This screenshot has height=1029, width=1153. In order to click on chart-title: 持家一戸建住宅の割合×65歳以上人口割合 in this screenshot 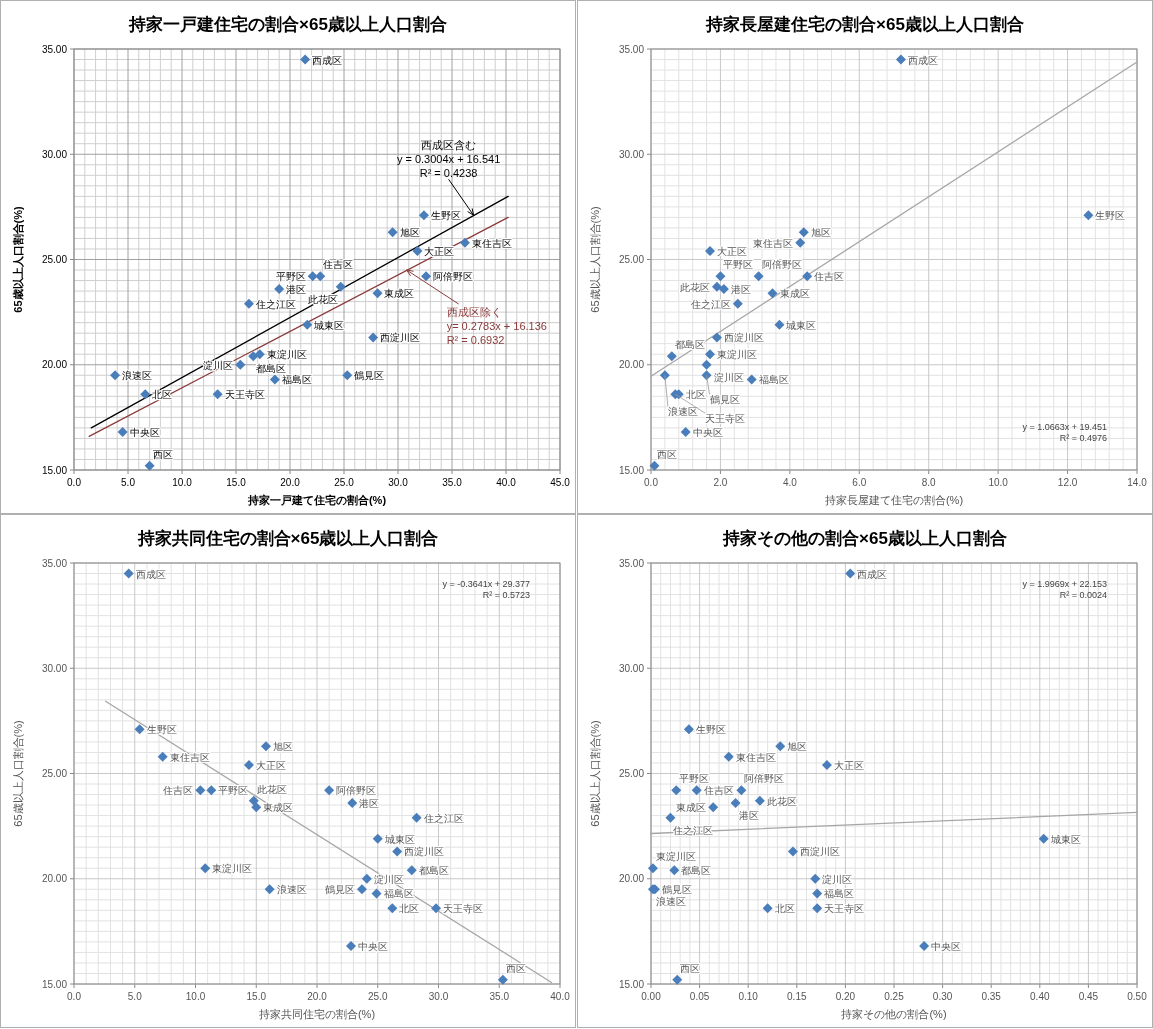, I will do `click(287, 24)`.